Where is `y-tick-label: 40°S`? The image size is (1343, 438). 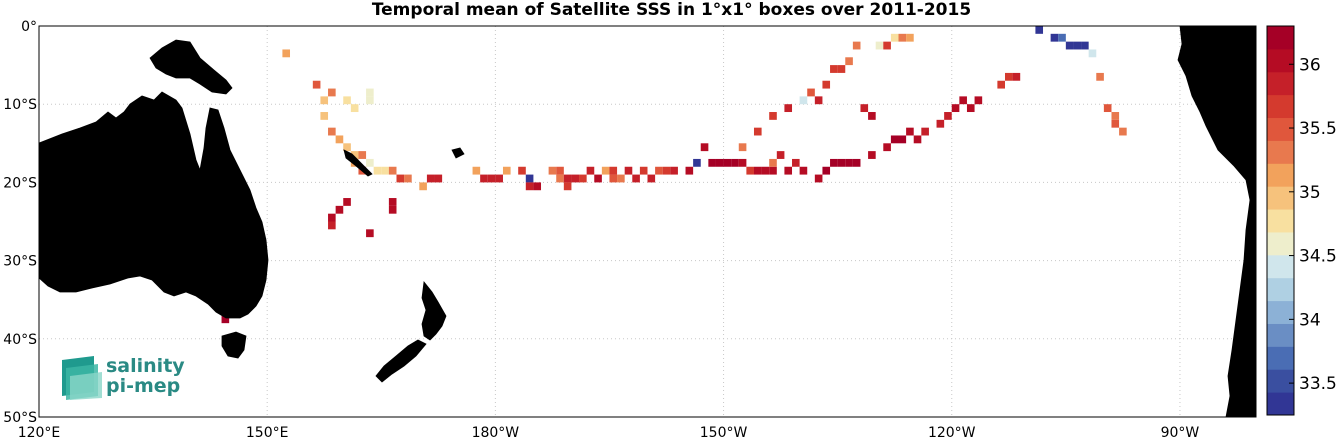 y-tick-label: 40°S is located at coordinates (20, 340).